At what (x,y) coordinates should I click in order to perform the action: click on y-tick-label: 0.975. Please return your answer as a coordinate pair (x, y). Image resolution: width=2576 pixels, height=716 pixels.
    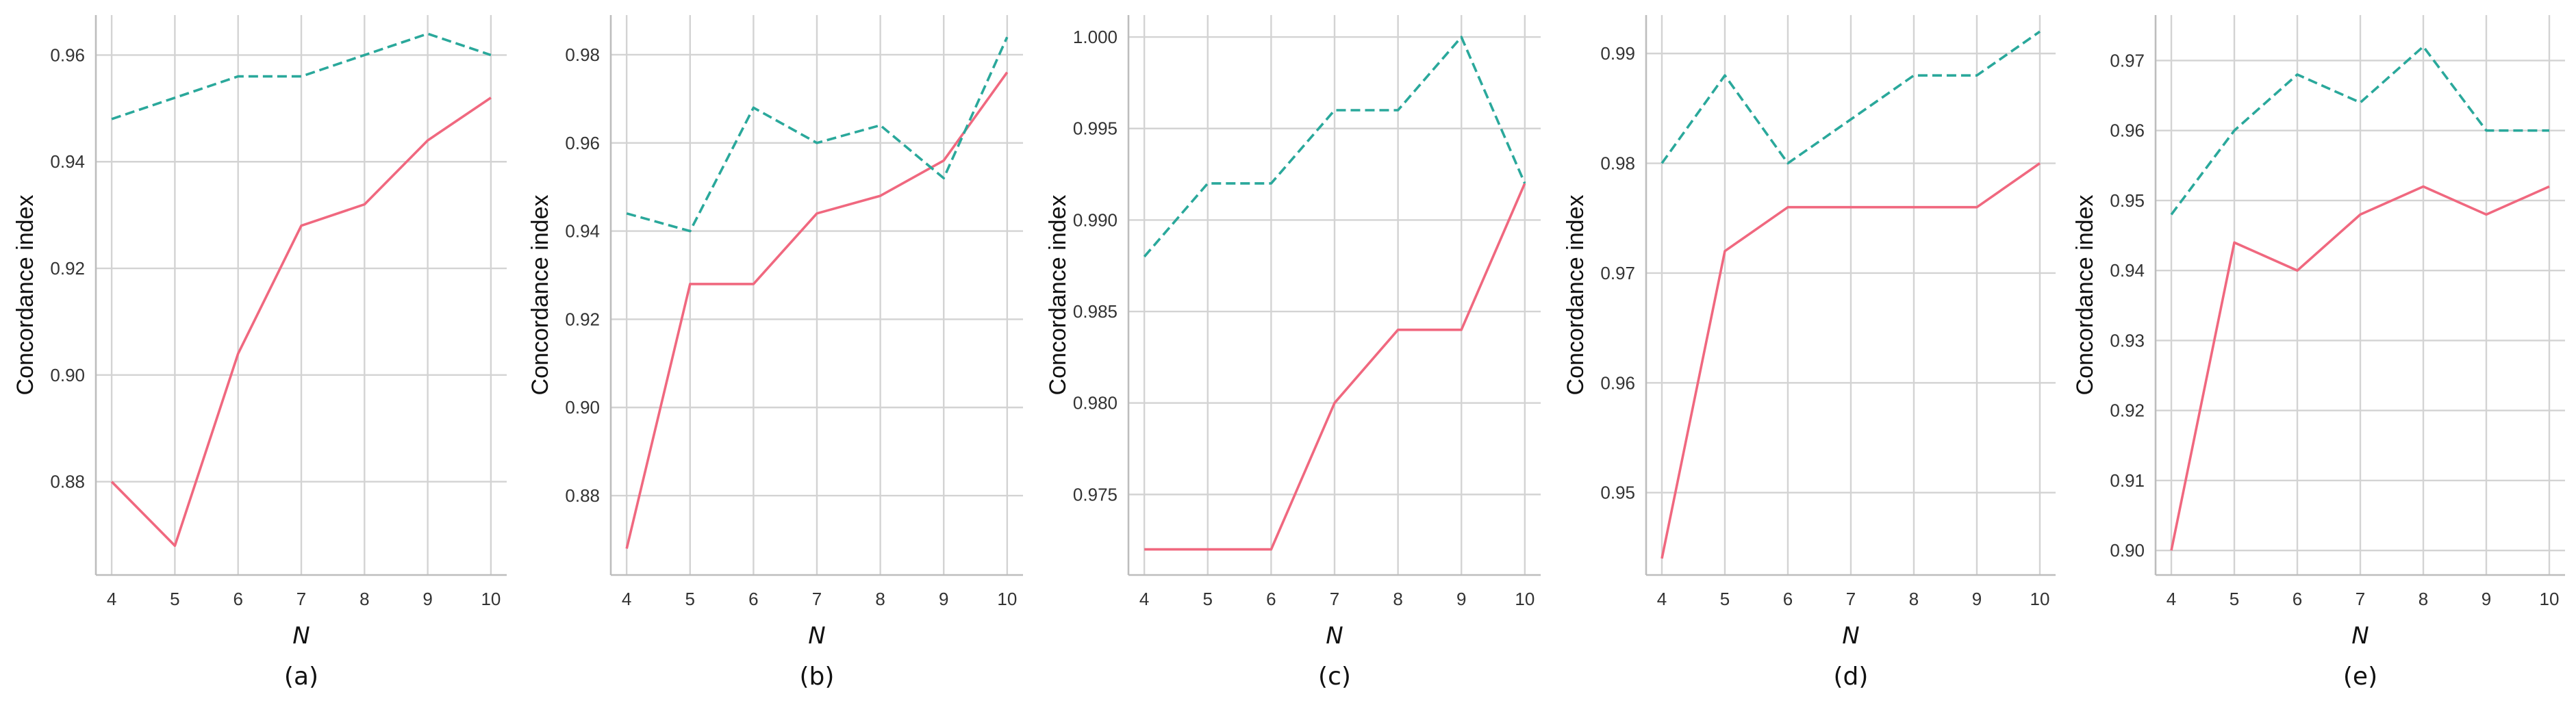
    Looking at the image, I should click on (1095, 494).